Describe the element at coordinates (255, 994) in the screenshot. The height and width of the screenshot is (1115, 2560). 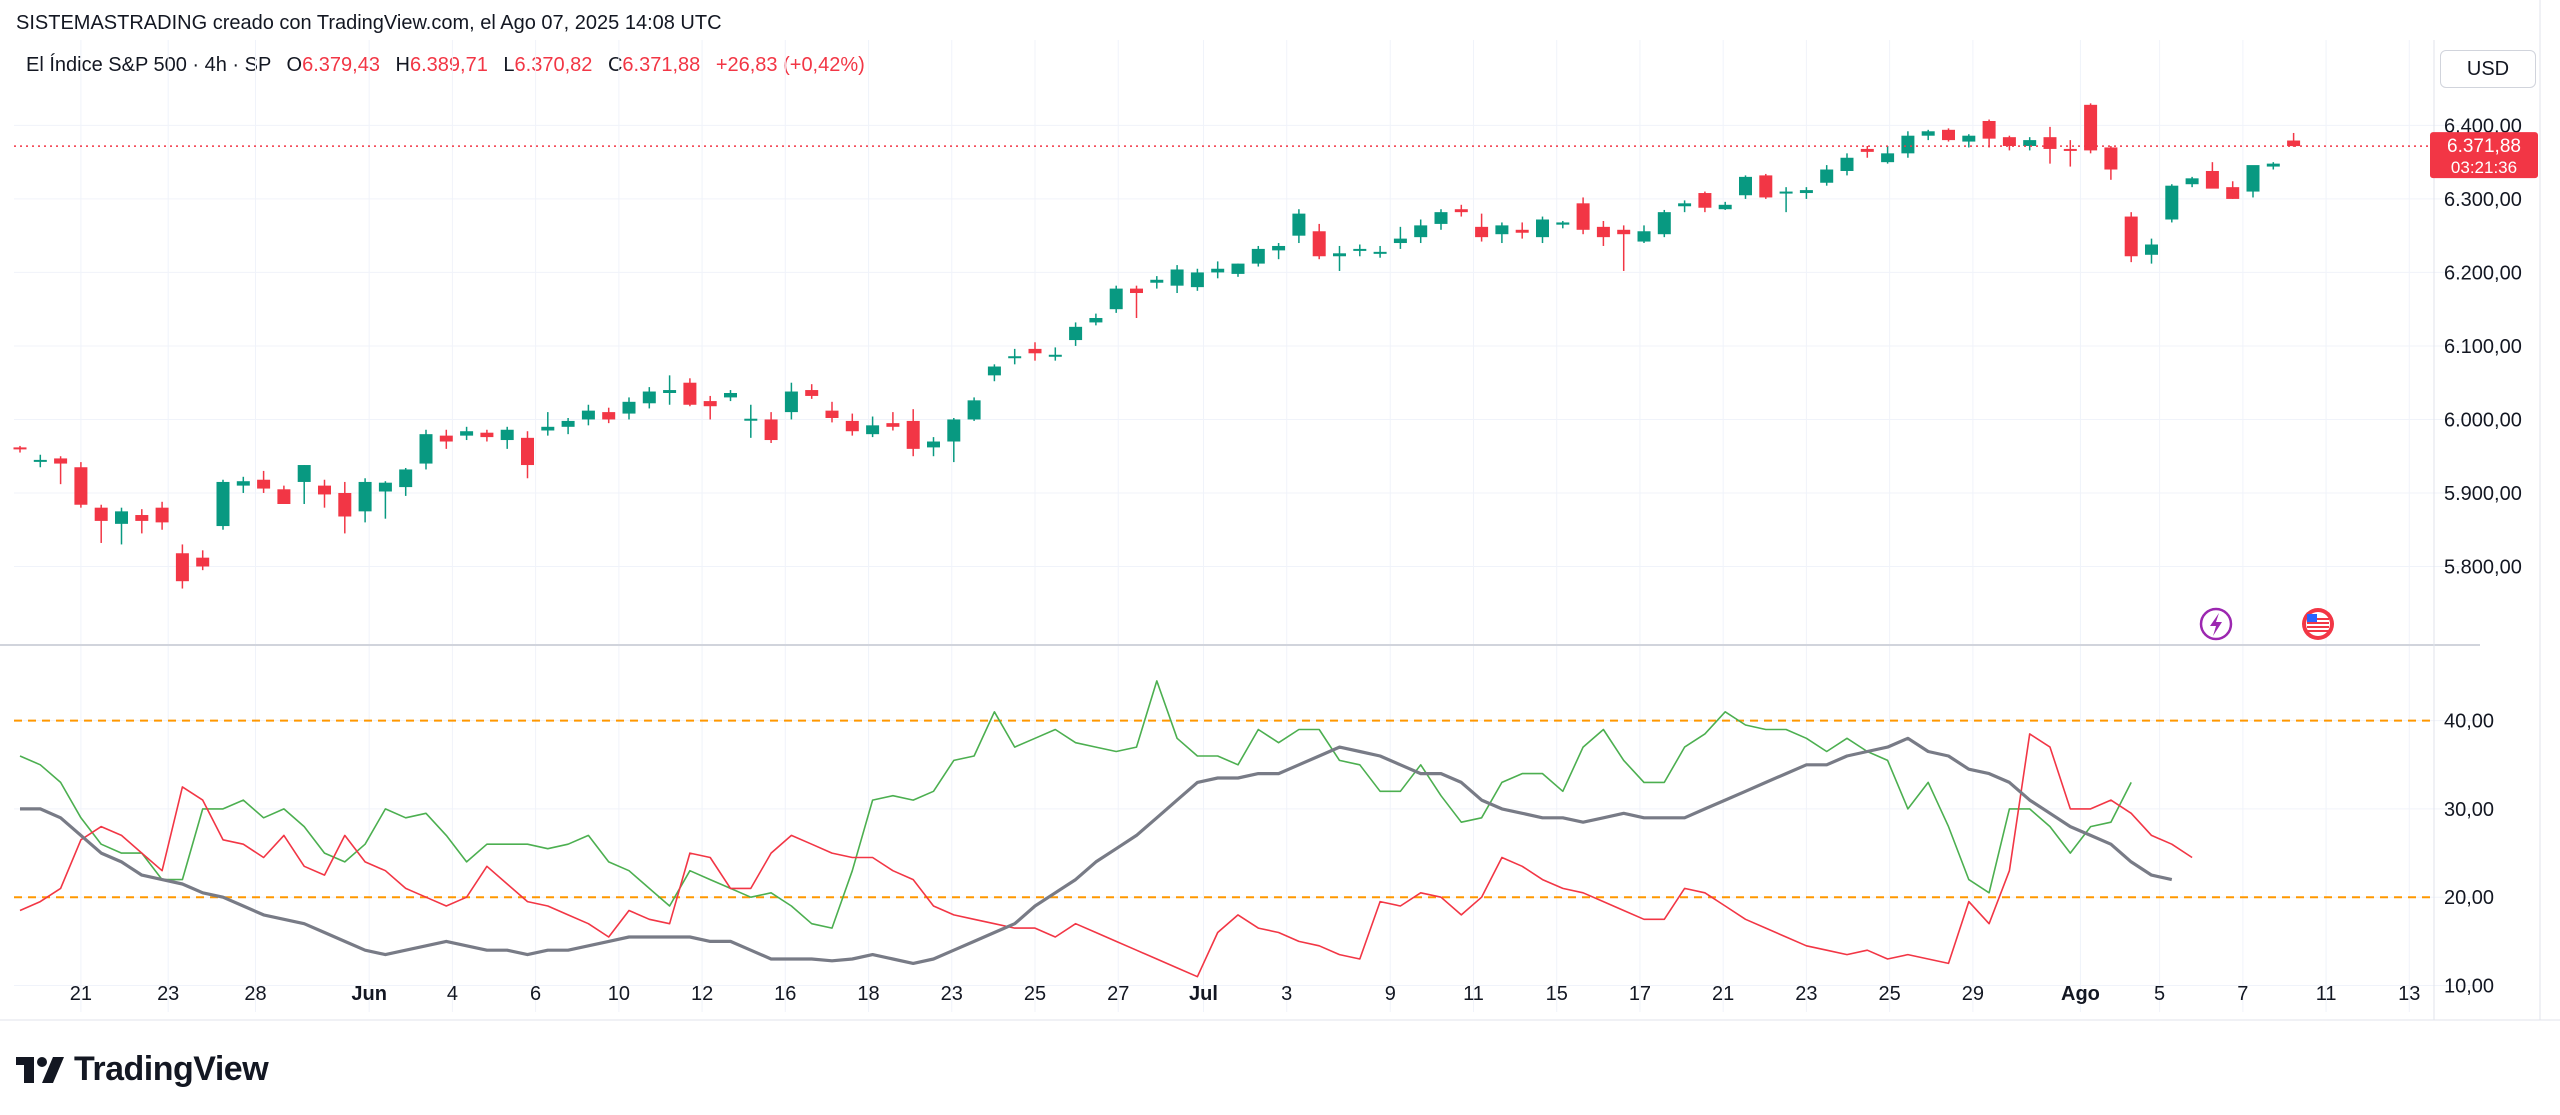
I see `x-tick-label: 28` at that location.